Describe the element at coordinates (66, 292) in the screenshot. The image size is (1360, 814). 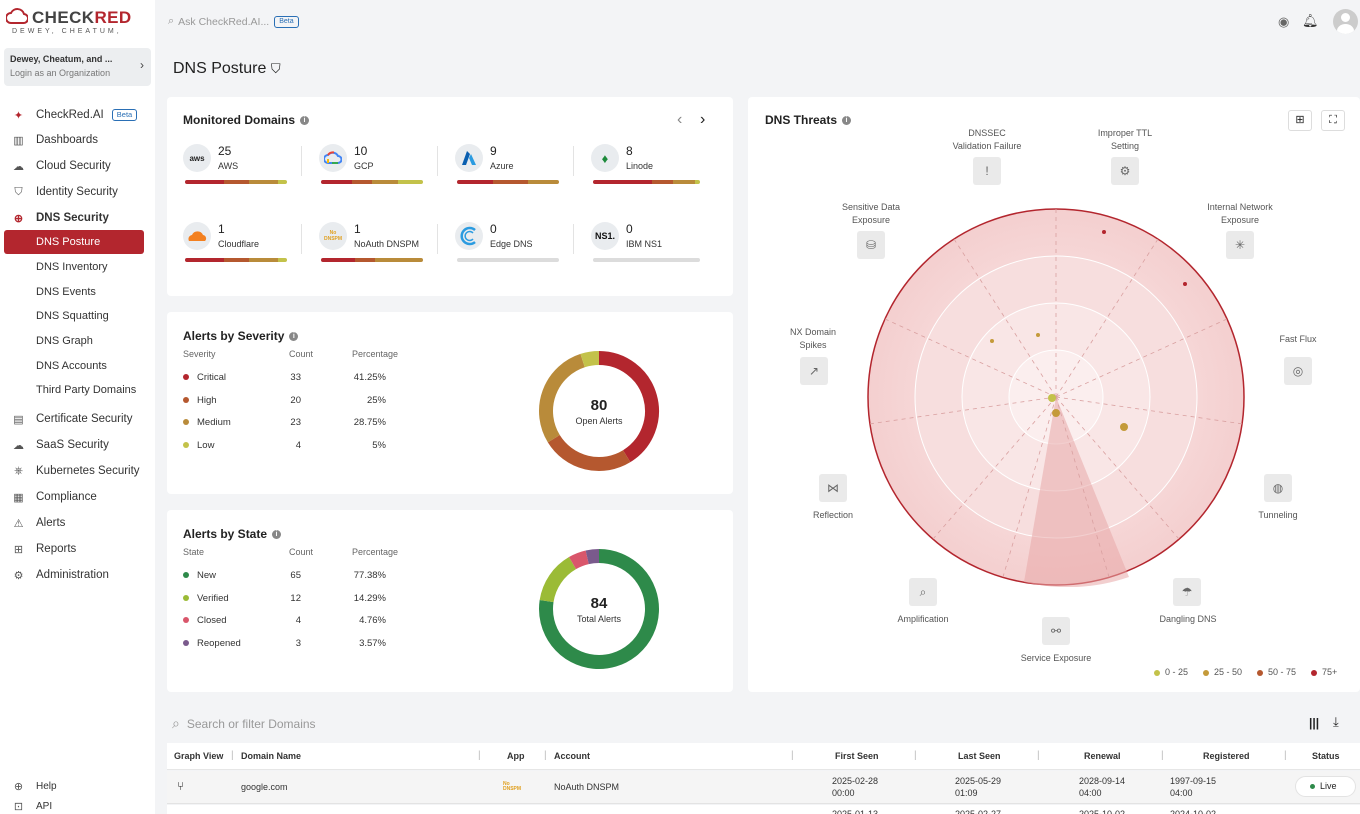
I see `nav-dns-events: DNS Events` at that location.